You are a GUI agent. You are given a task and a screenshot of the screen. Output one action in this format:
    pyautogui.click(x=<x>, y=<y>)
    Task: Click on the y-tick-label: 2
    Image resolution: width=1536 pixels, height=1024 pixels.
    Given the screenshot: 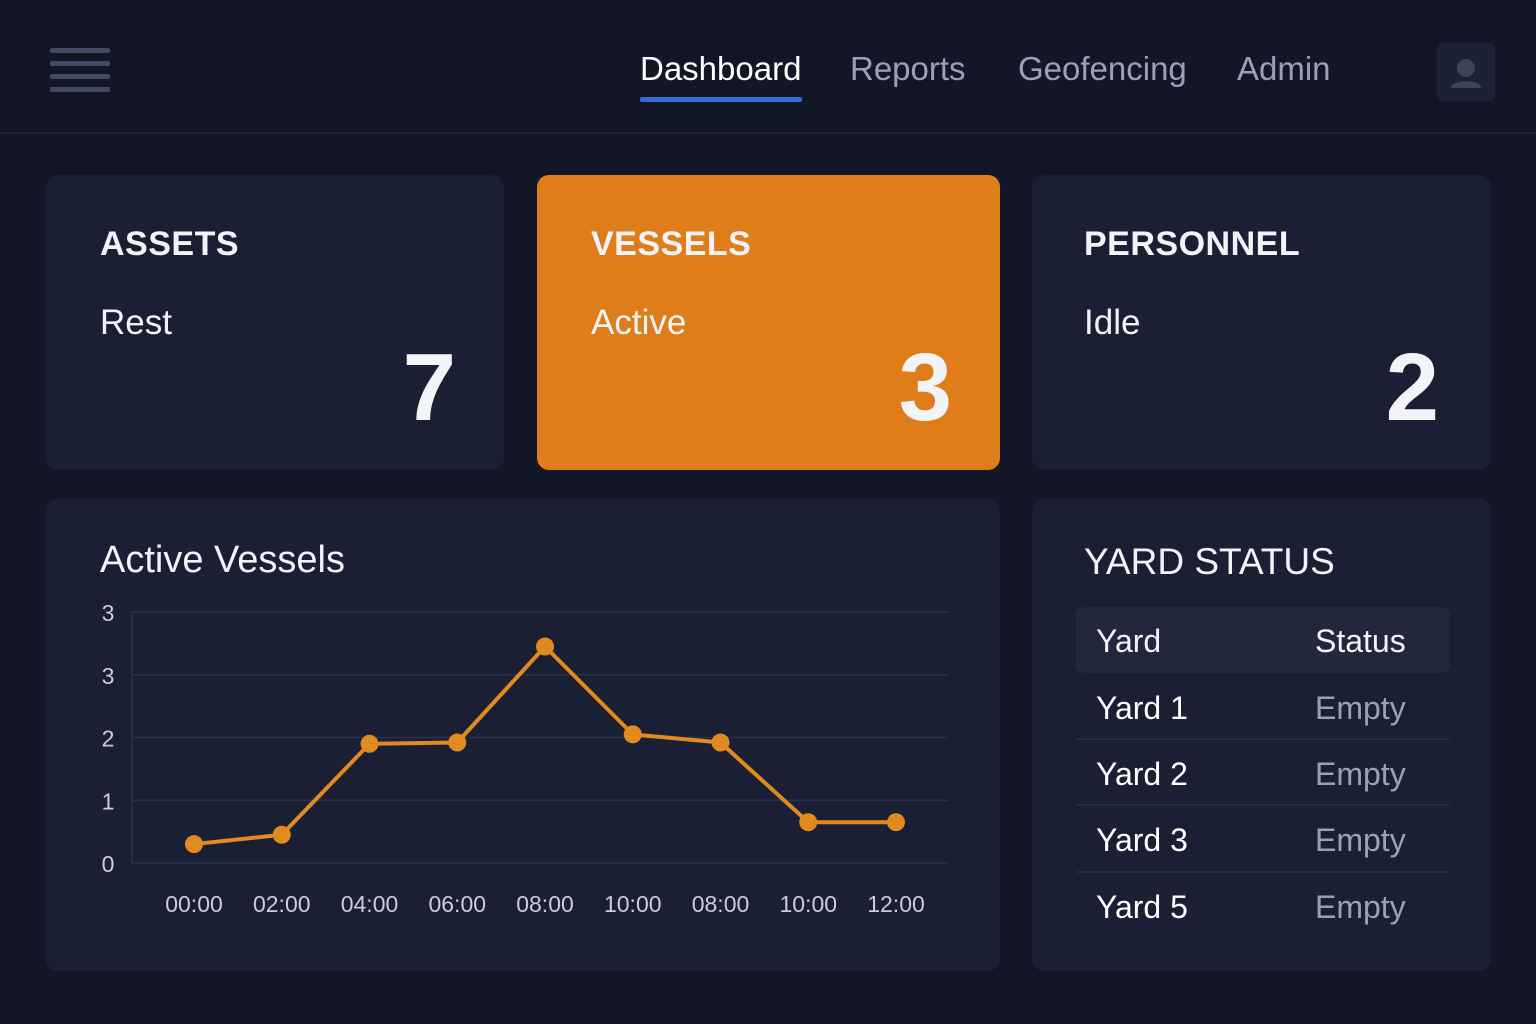 What is the action you would take?
    pyautogui.click(x=108, y=739)
    